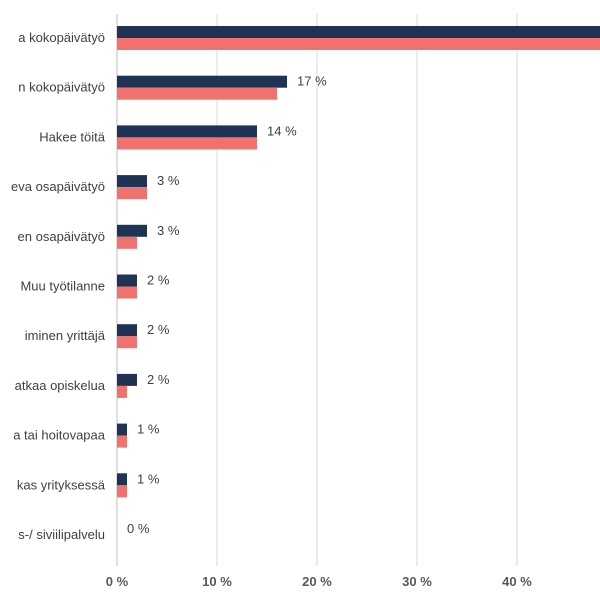 Image resolution: width=600 pixels, height=600 pixels. I want to click on category-label-10: s-/ siviilipalvelu, so click(61, 534).